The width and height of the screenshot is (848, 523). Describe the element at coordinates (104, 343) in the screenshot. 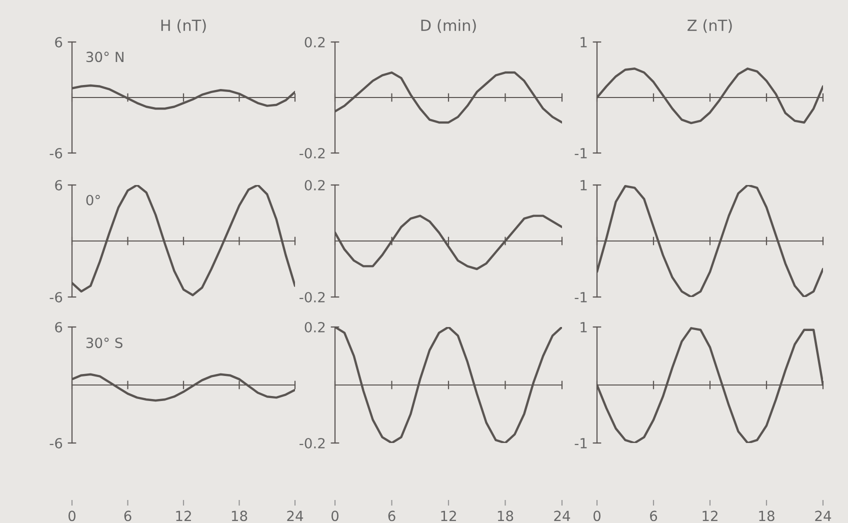

I see `annotation: 30° S` at that location.